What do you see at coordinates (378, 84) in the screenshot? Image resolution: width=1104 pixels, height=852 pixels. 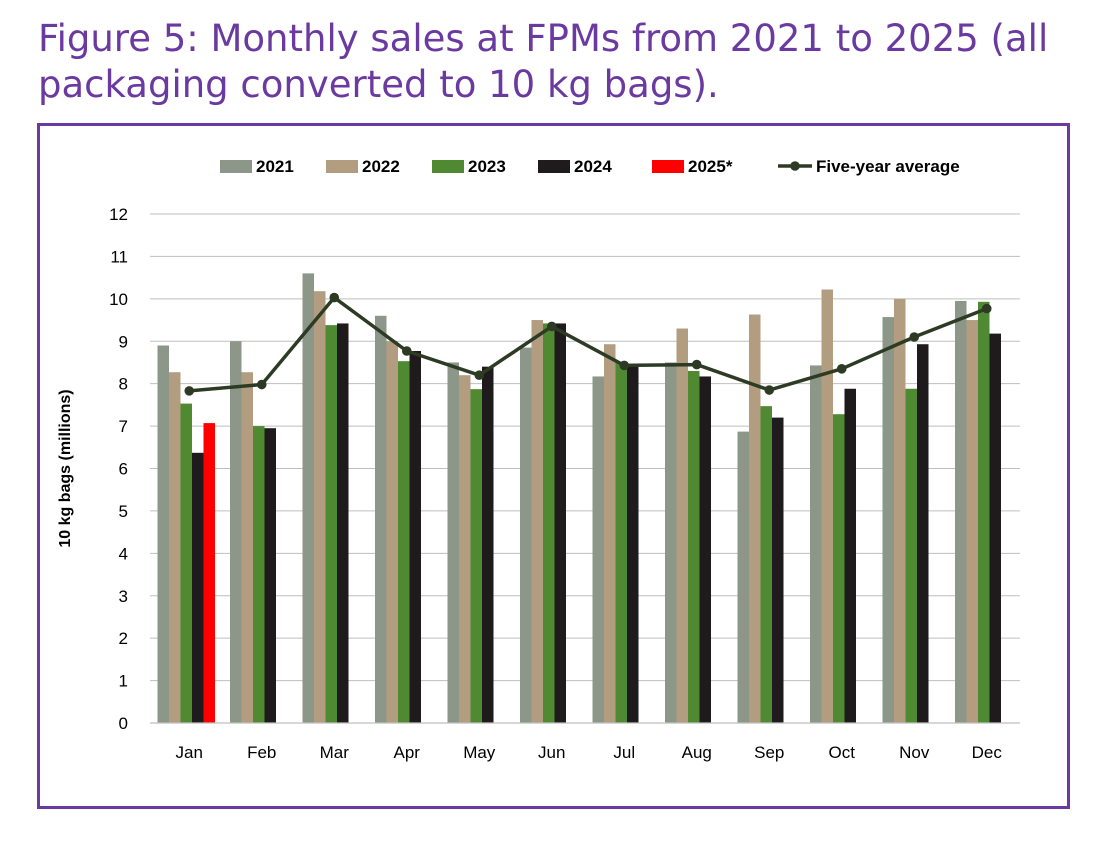 I see `figure-title-line-2: packaging converted to 10 kg bags).` at bounding box center [378, 84].